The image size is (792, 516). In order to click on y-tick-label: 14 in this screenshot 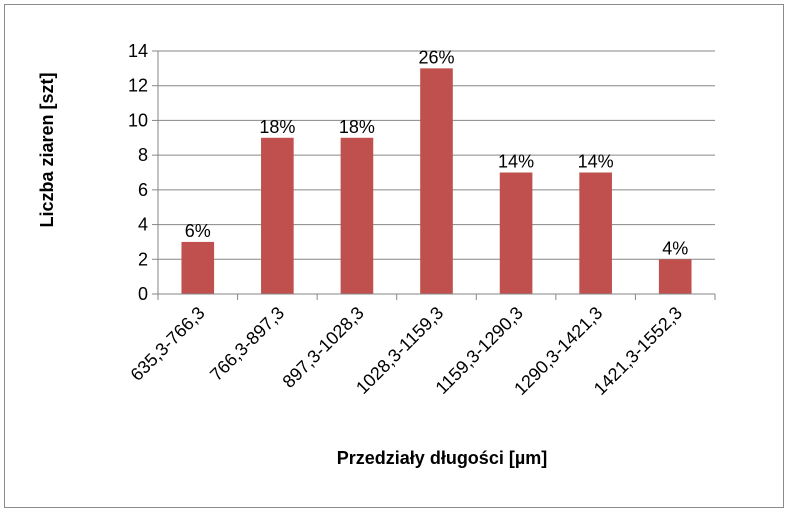, I will do `click(138, 51)`.